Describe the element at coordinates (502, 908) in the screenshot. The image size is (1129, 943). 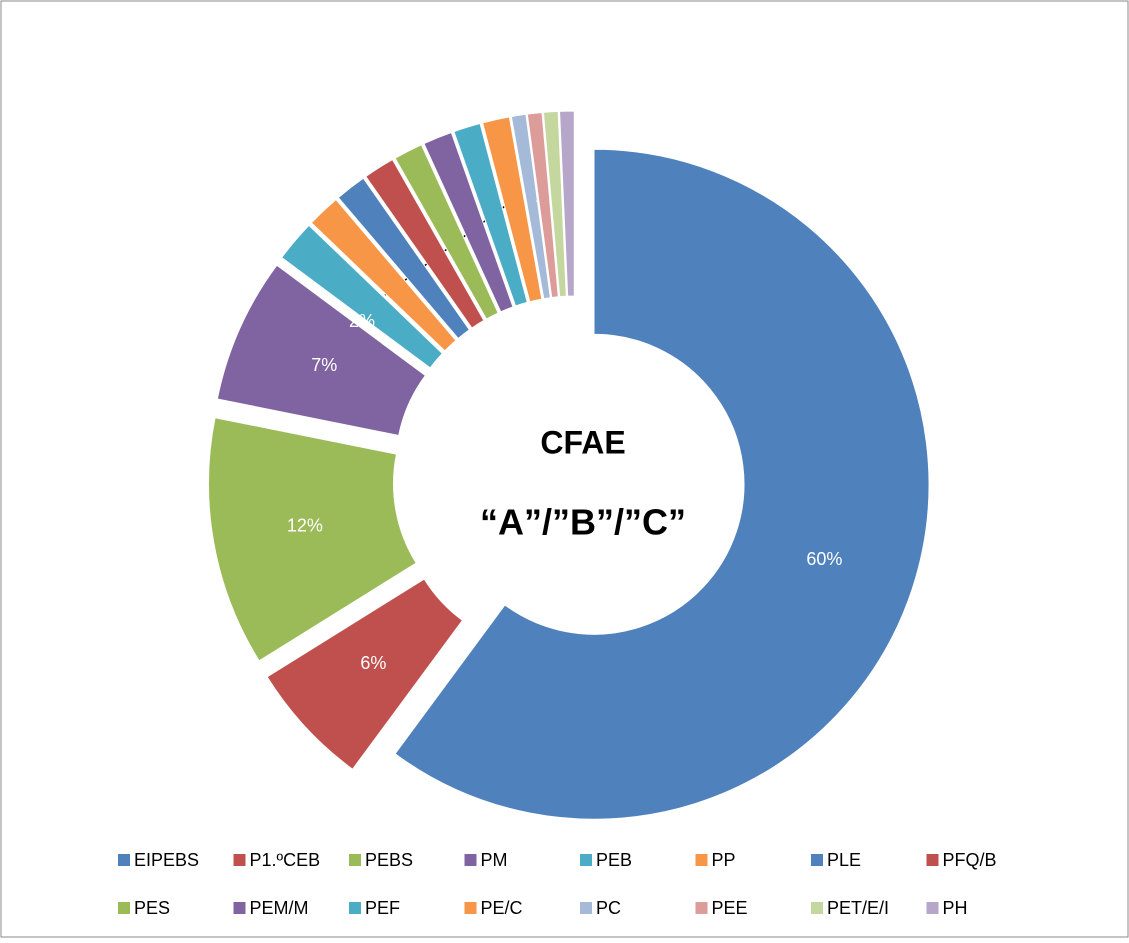
I see `legend-label: PE/C` at that location.